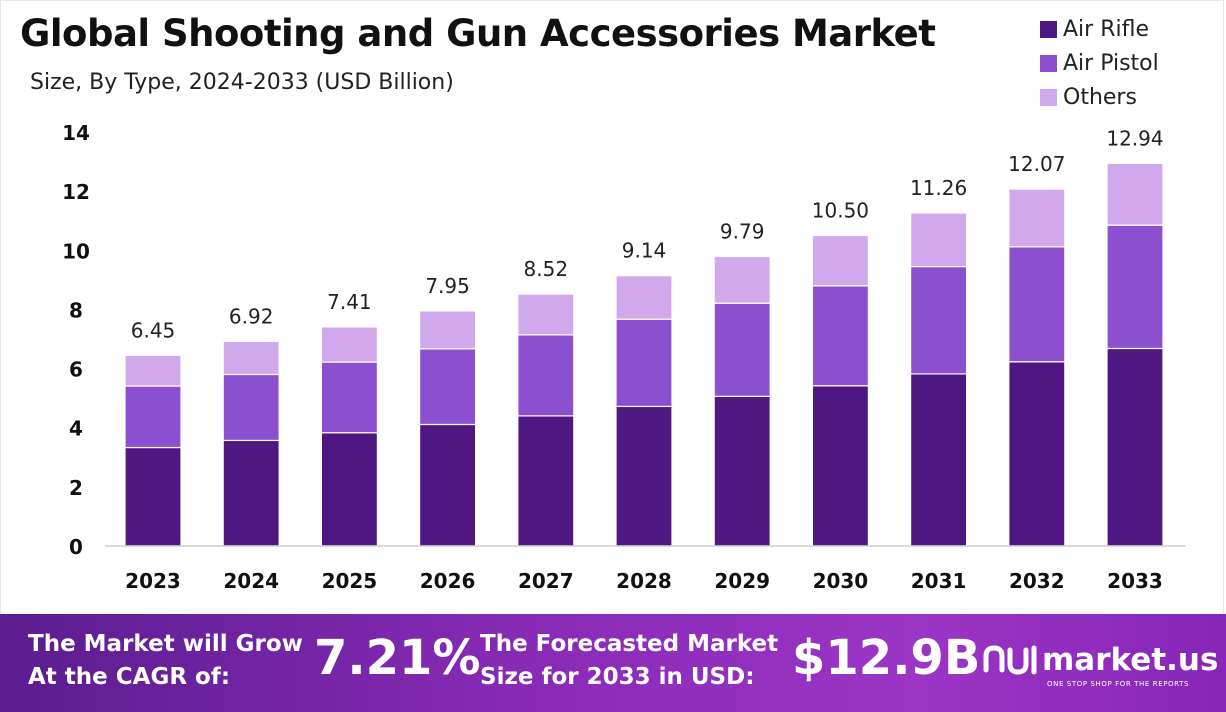  Describe the element at coordinates (1010, 660) in the screenshot. I see `market-us-logo-icon` at that location.